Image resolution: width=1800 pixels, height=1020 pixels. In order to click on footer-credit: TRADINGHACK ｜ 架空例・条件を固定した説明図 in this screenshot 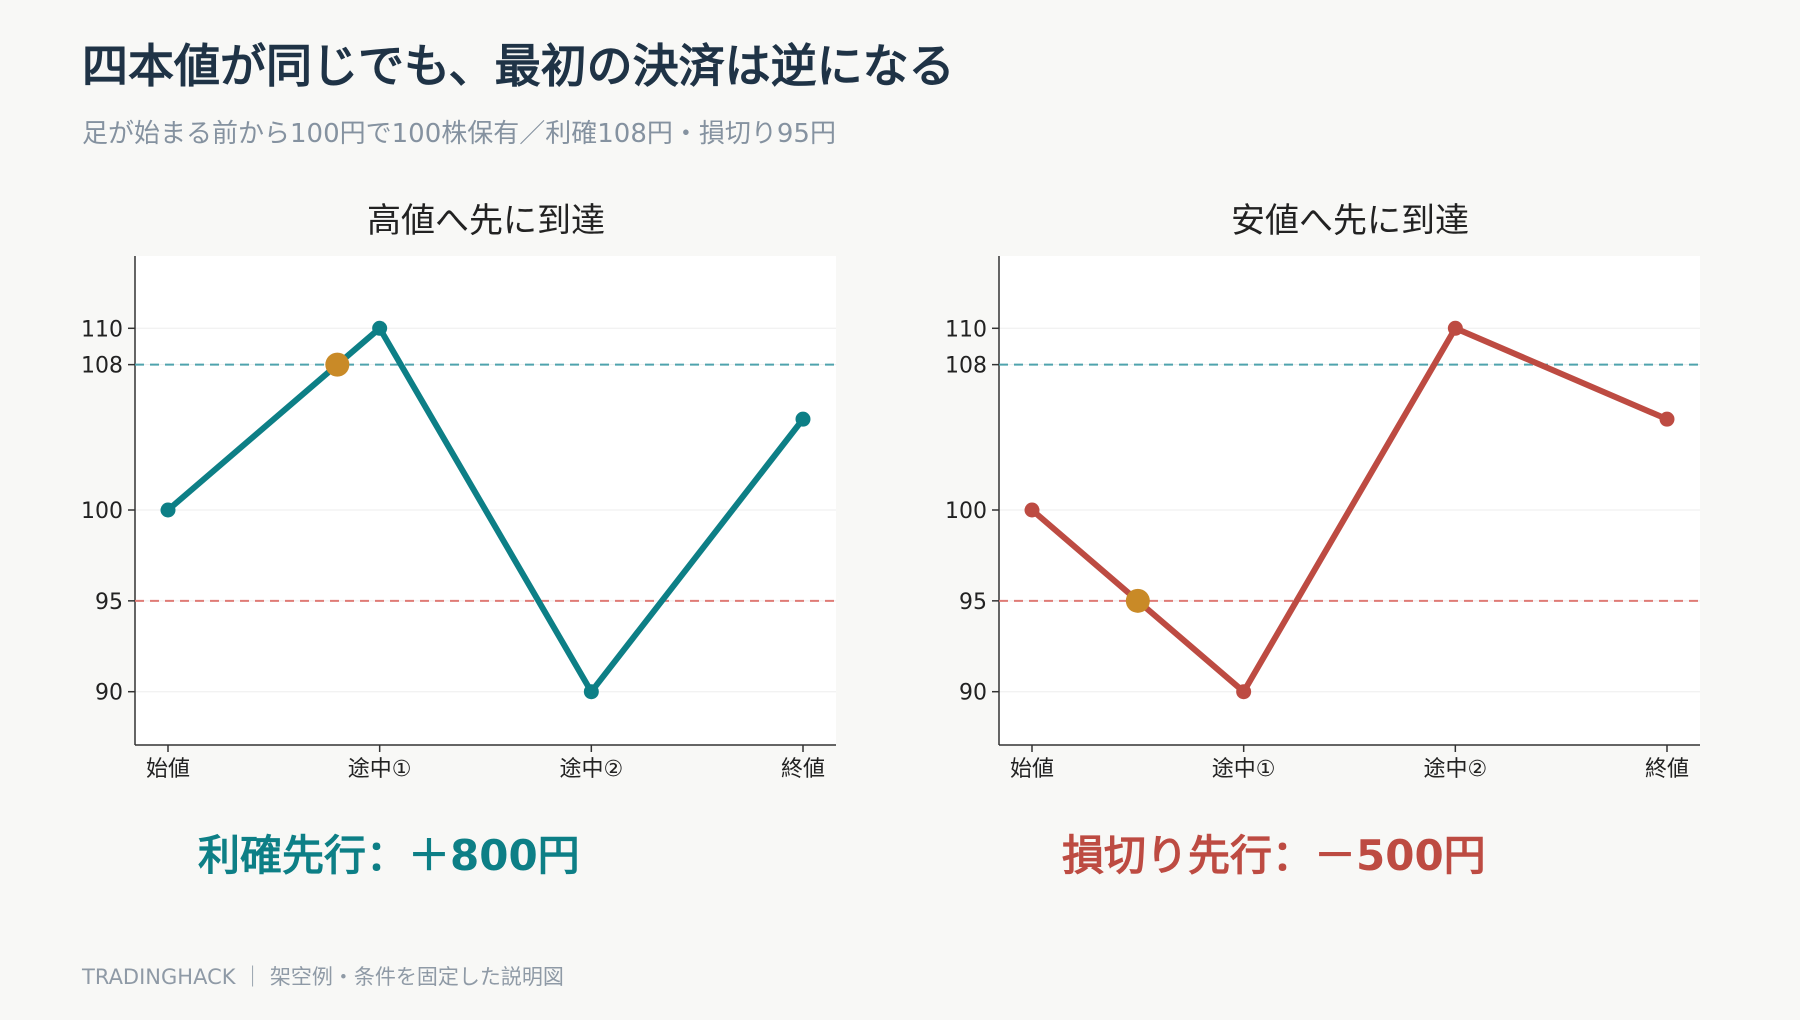, I will do `click(323, 977)`.